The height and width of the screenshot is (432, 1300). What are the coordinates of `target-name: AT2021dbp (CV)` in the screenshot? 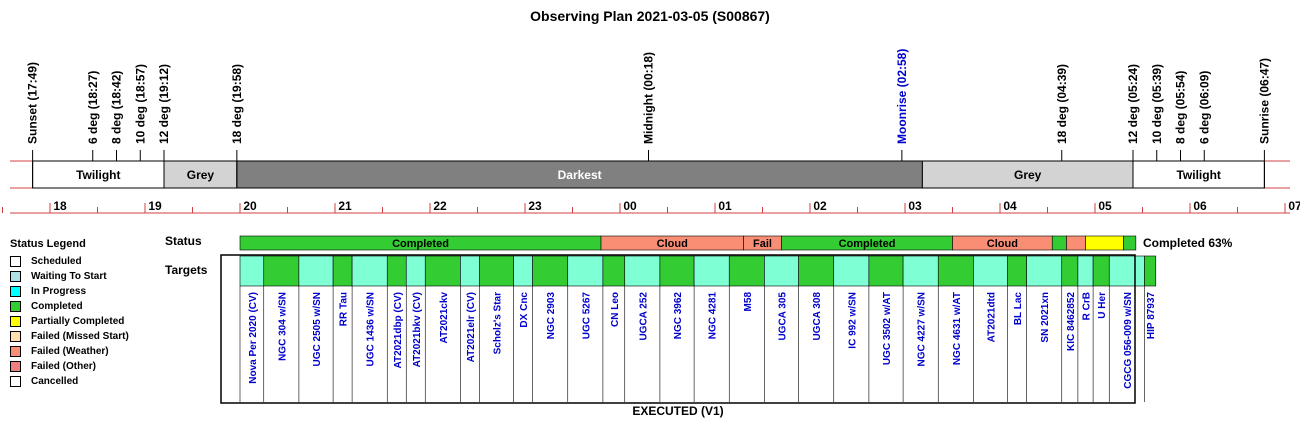 It's located at (398, 330).